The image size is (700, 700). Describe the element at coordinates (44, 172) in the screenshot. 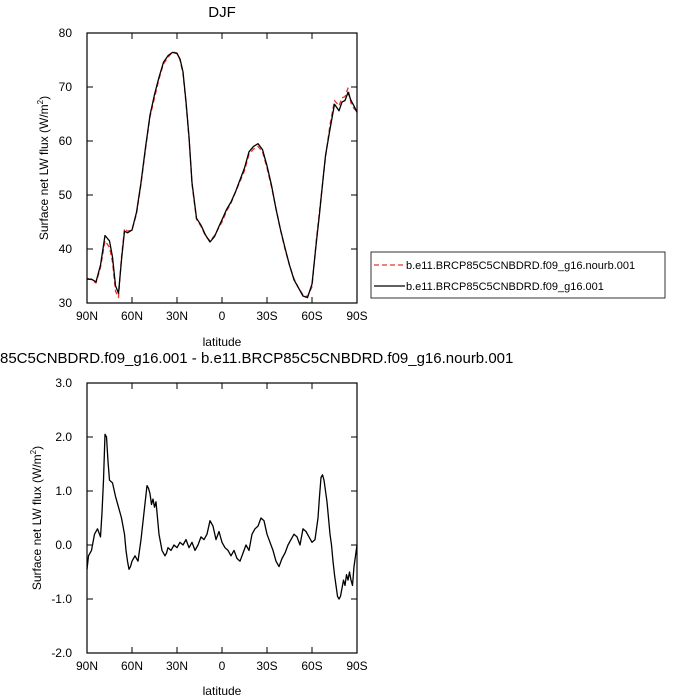

I see `top-y-axis-label-main: Surface net LW flux (W/m` at that location.